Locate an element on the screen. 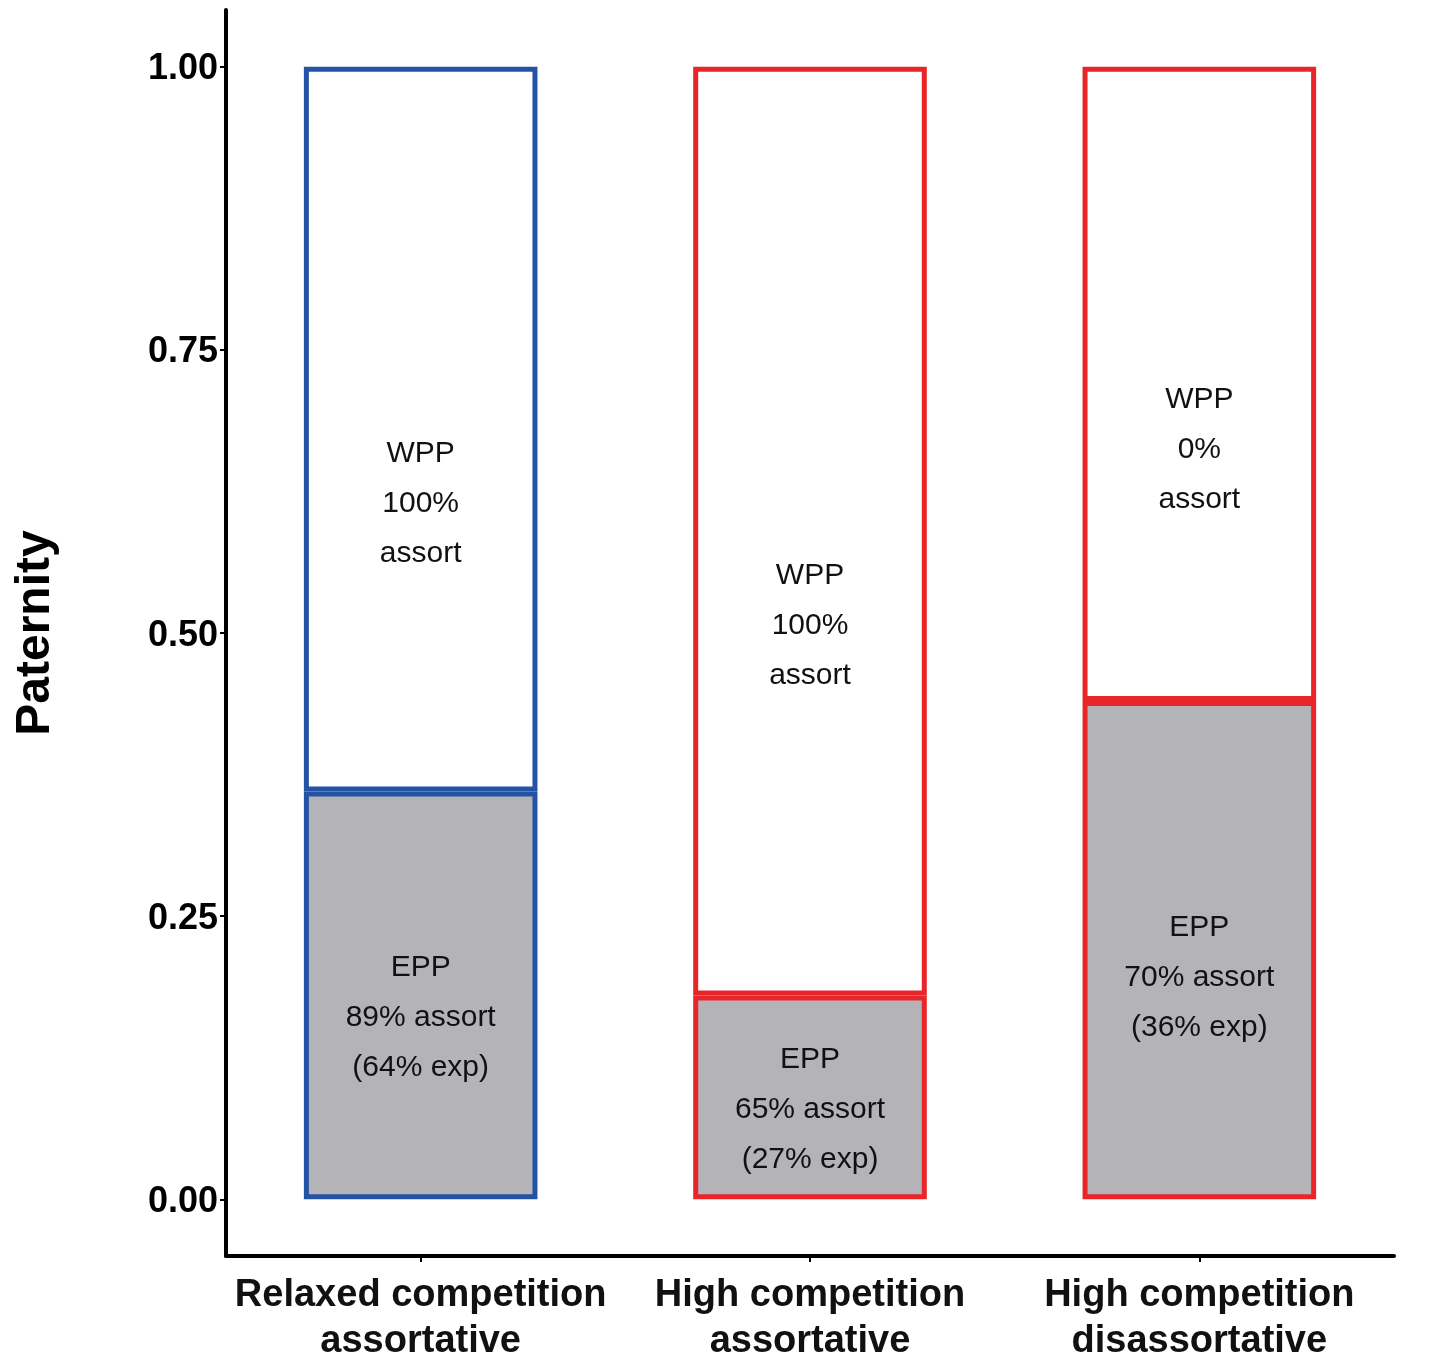 The width and height of the screenshot is (1434, 1362). annotation: WPP 0% assort is located at coordinates (1199, 447).